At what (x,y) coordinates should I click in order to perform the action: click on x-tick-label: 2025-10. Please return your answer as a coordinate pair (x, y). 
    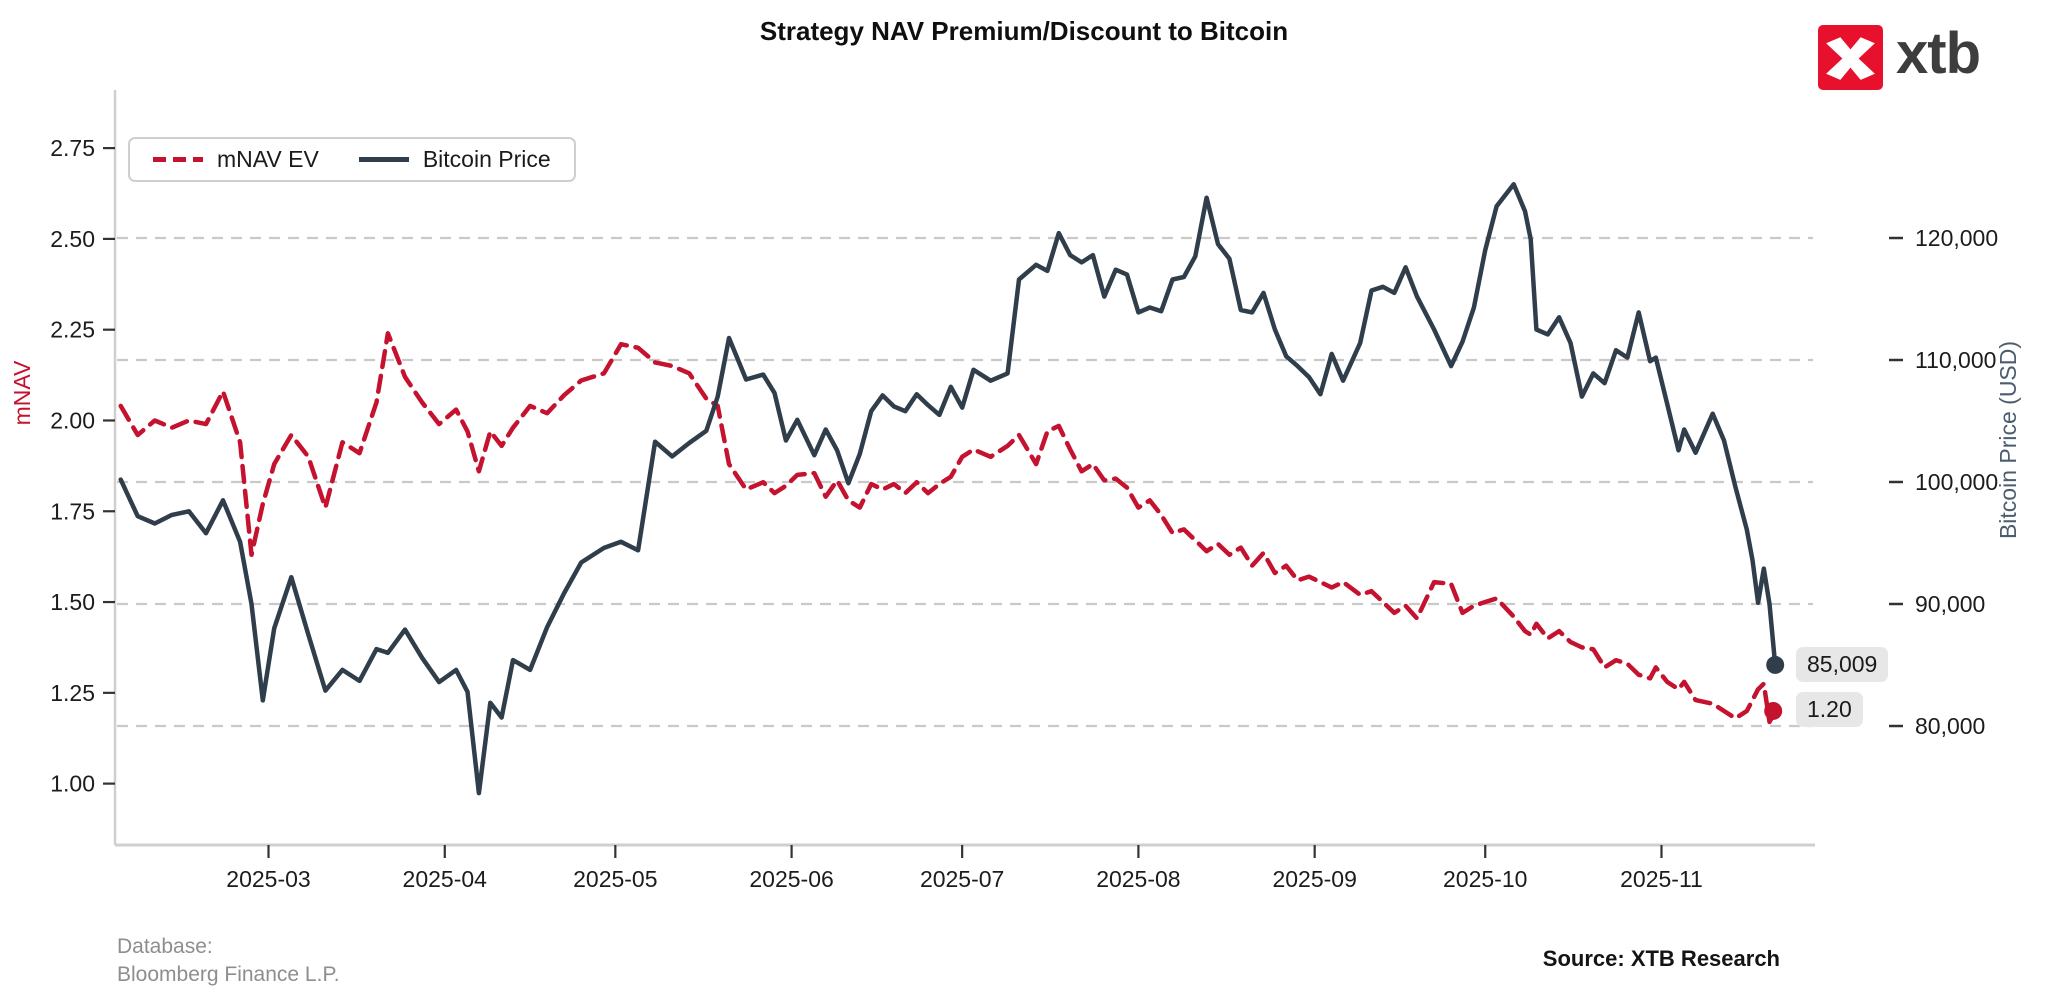
    Looking at the image, I should click on (1485, 879).